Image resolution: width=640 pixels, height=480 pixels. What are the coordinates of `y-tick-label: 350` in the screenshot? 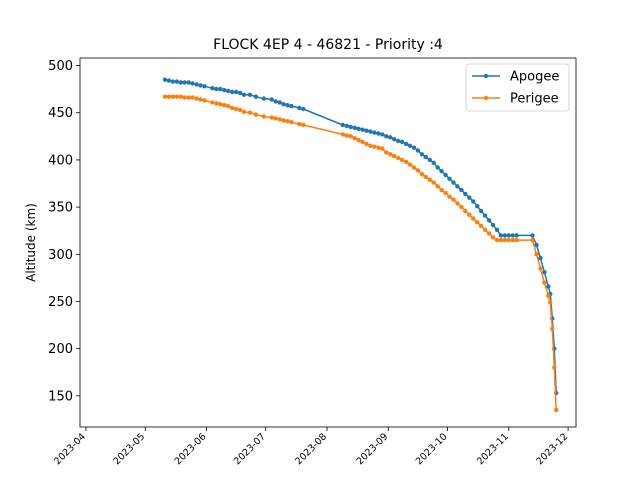 It's located at (60, 208).